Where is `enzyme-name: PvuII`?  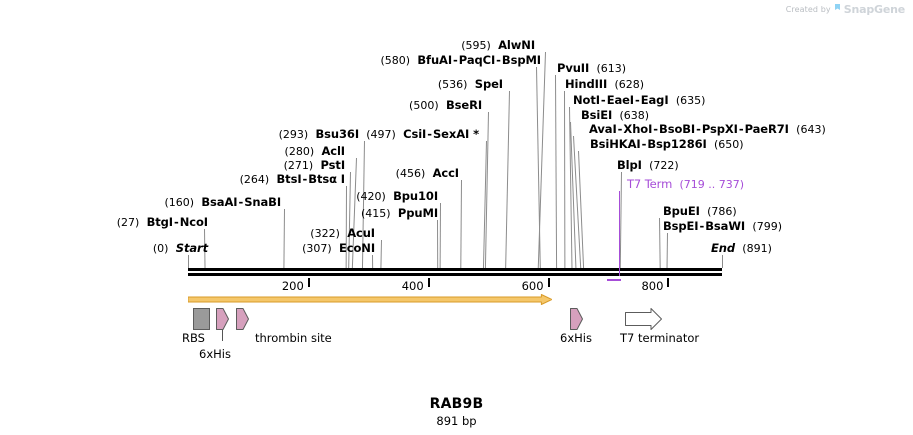
enzyme-name: PvuII is located at coordinates (573, 68).